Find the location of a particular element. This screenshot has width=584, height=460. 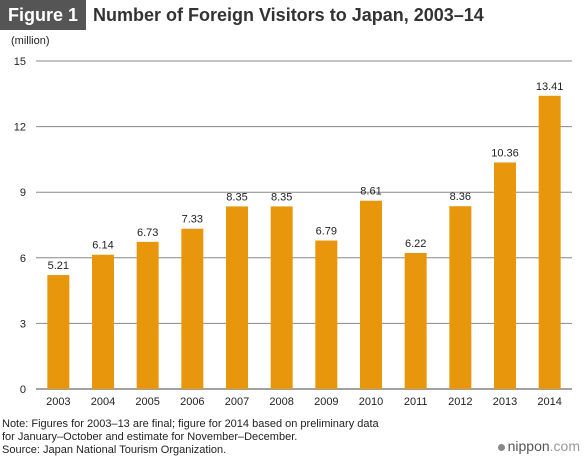

data-label: 8.61 is located at coordinates (370, 192).